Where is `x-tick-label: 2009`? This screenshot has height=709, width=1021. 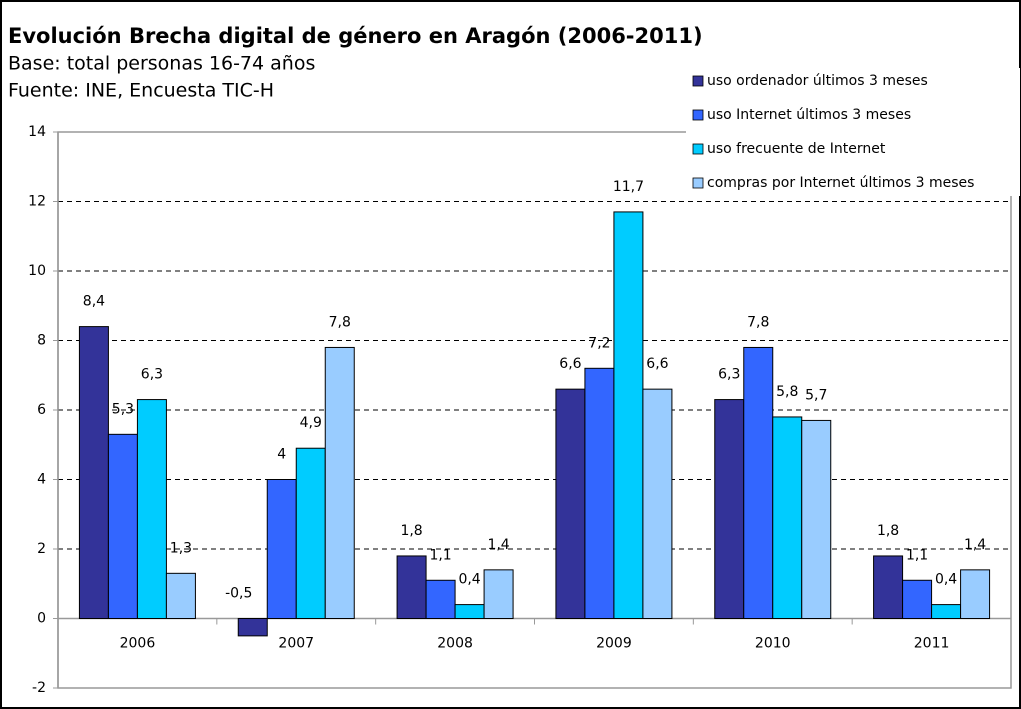
x-tick-label: 2009 is located at coordinates (614, 644).